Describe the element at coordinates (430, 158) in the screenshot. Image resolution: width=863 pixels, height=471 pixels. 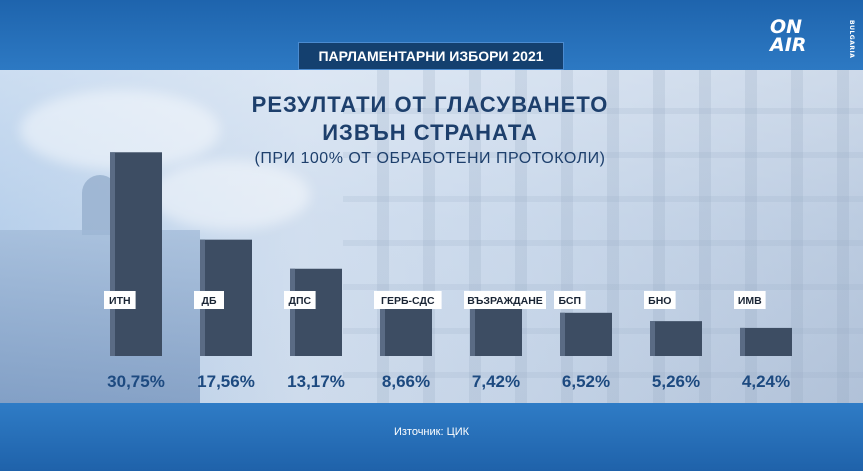
I see `chart-subtitle: (ПРИ 100% ОТ ОБРАБОТЕНИ ПРОТОКОЛИ)` at that location.